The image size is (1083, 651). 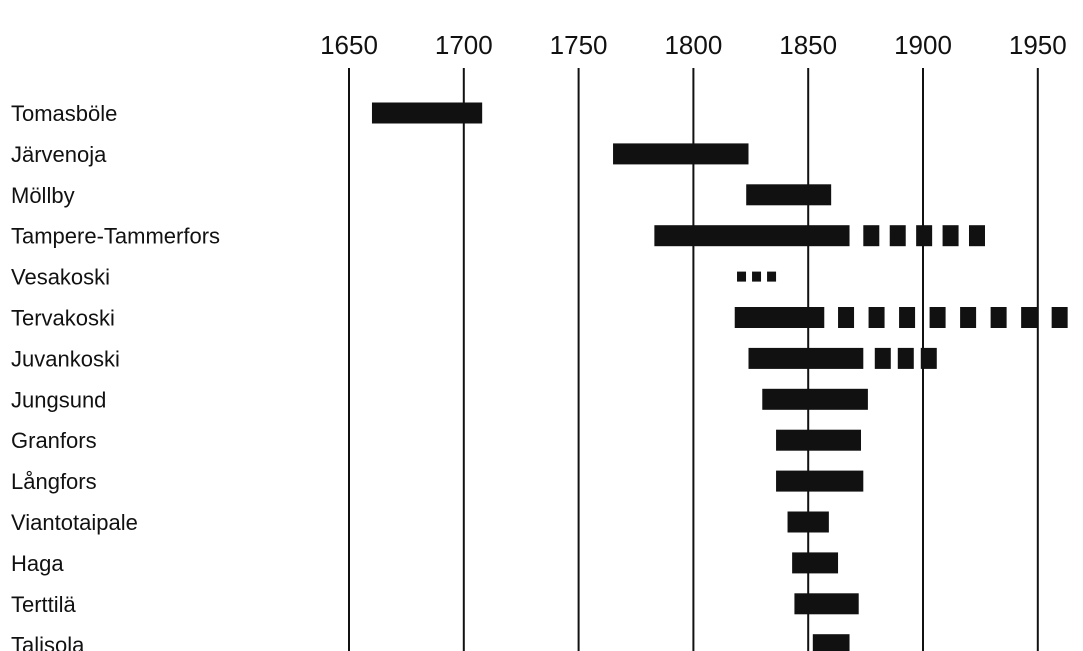 I want to click on row-label-juvankoski: Juvankoski, so click(x=65, y=358).